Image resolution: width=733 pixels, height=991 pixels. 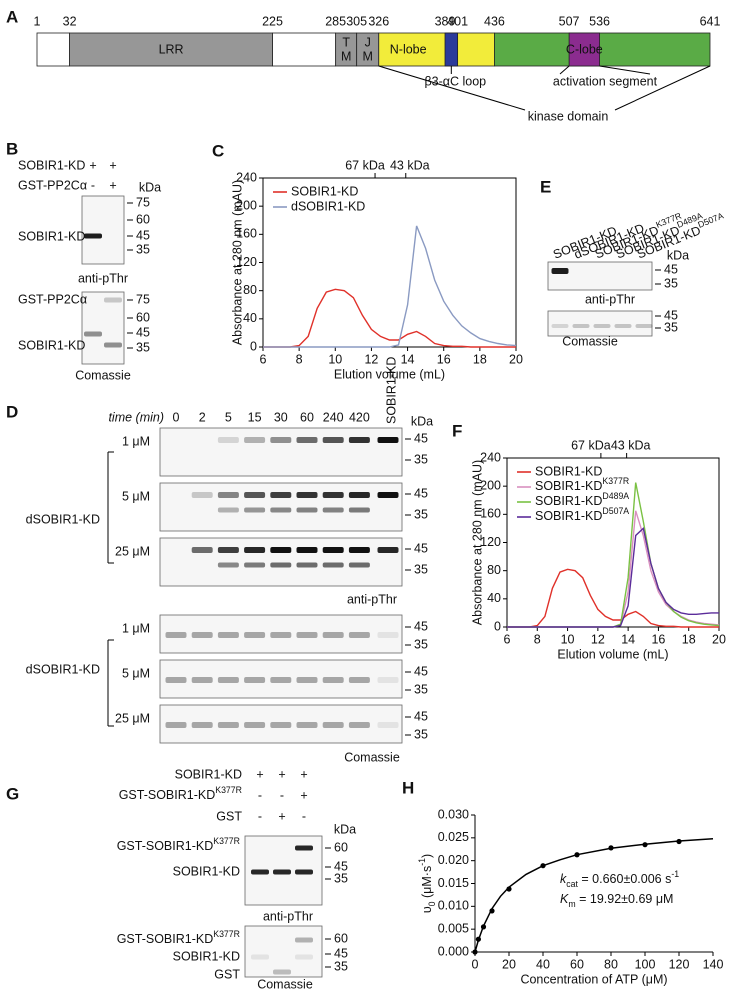 What do you see at coordinates (299, 359) in the screenshot?
I see `x-tick-label: 8` at bounding box center [299, 359].